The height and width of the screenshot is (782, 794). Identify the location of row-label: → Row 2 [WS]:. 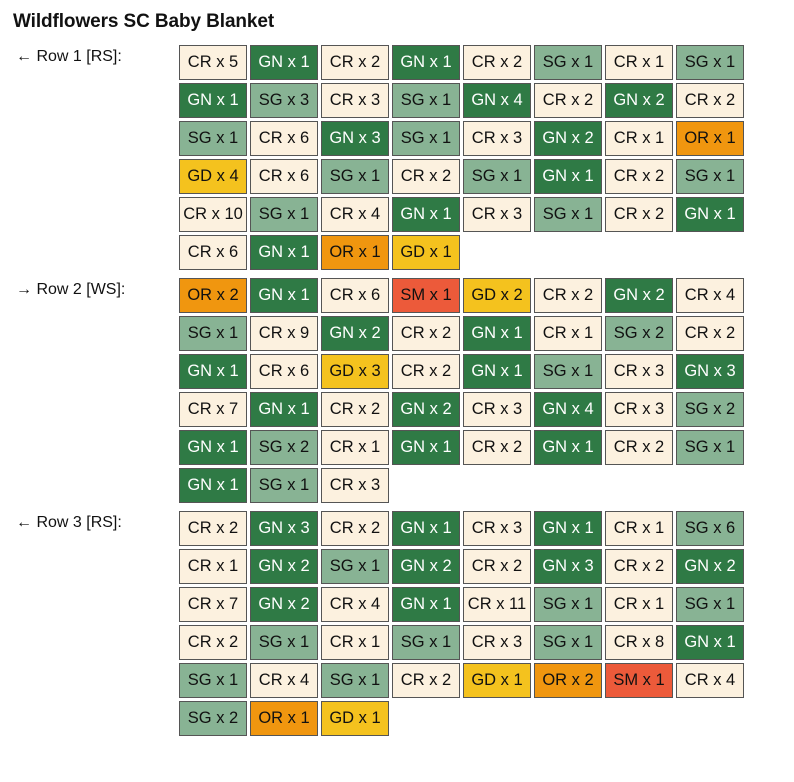
(71, 289).